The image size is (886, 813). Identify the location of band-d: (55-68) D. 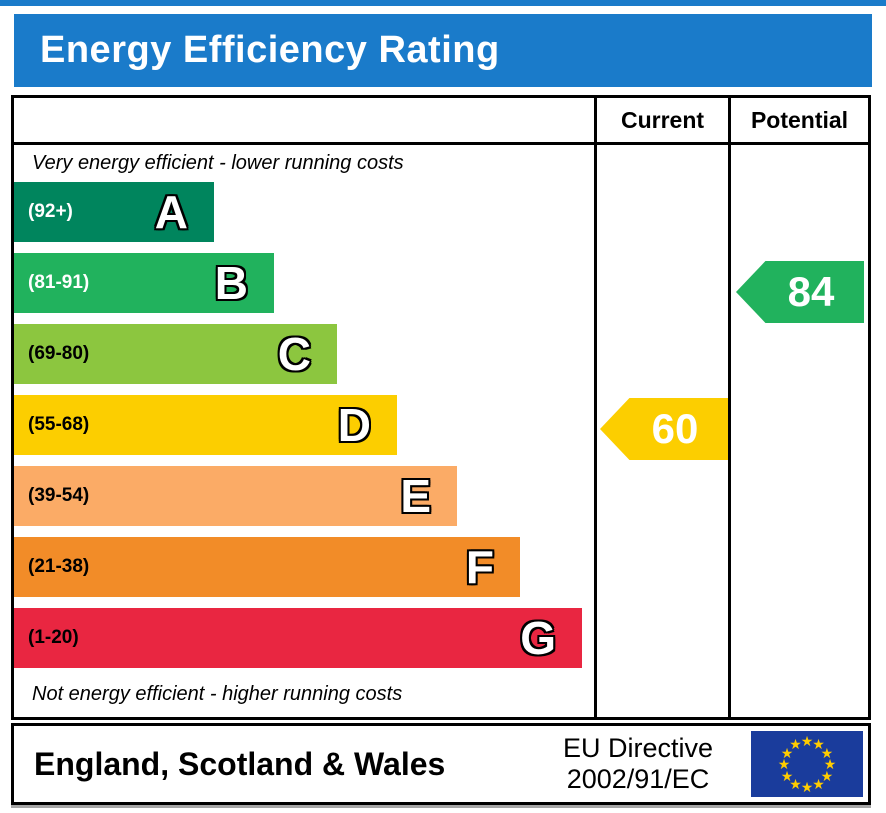
(205, 425).